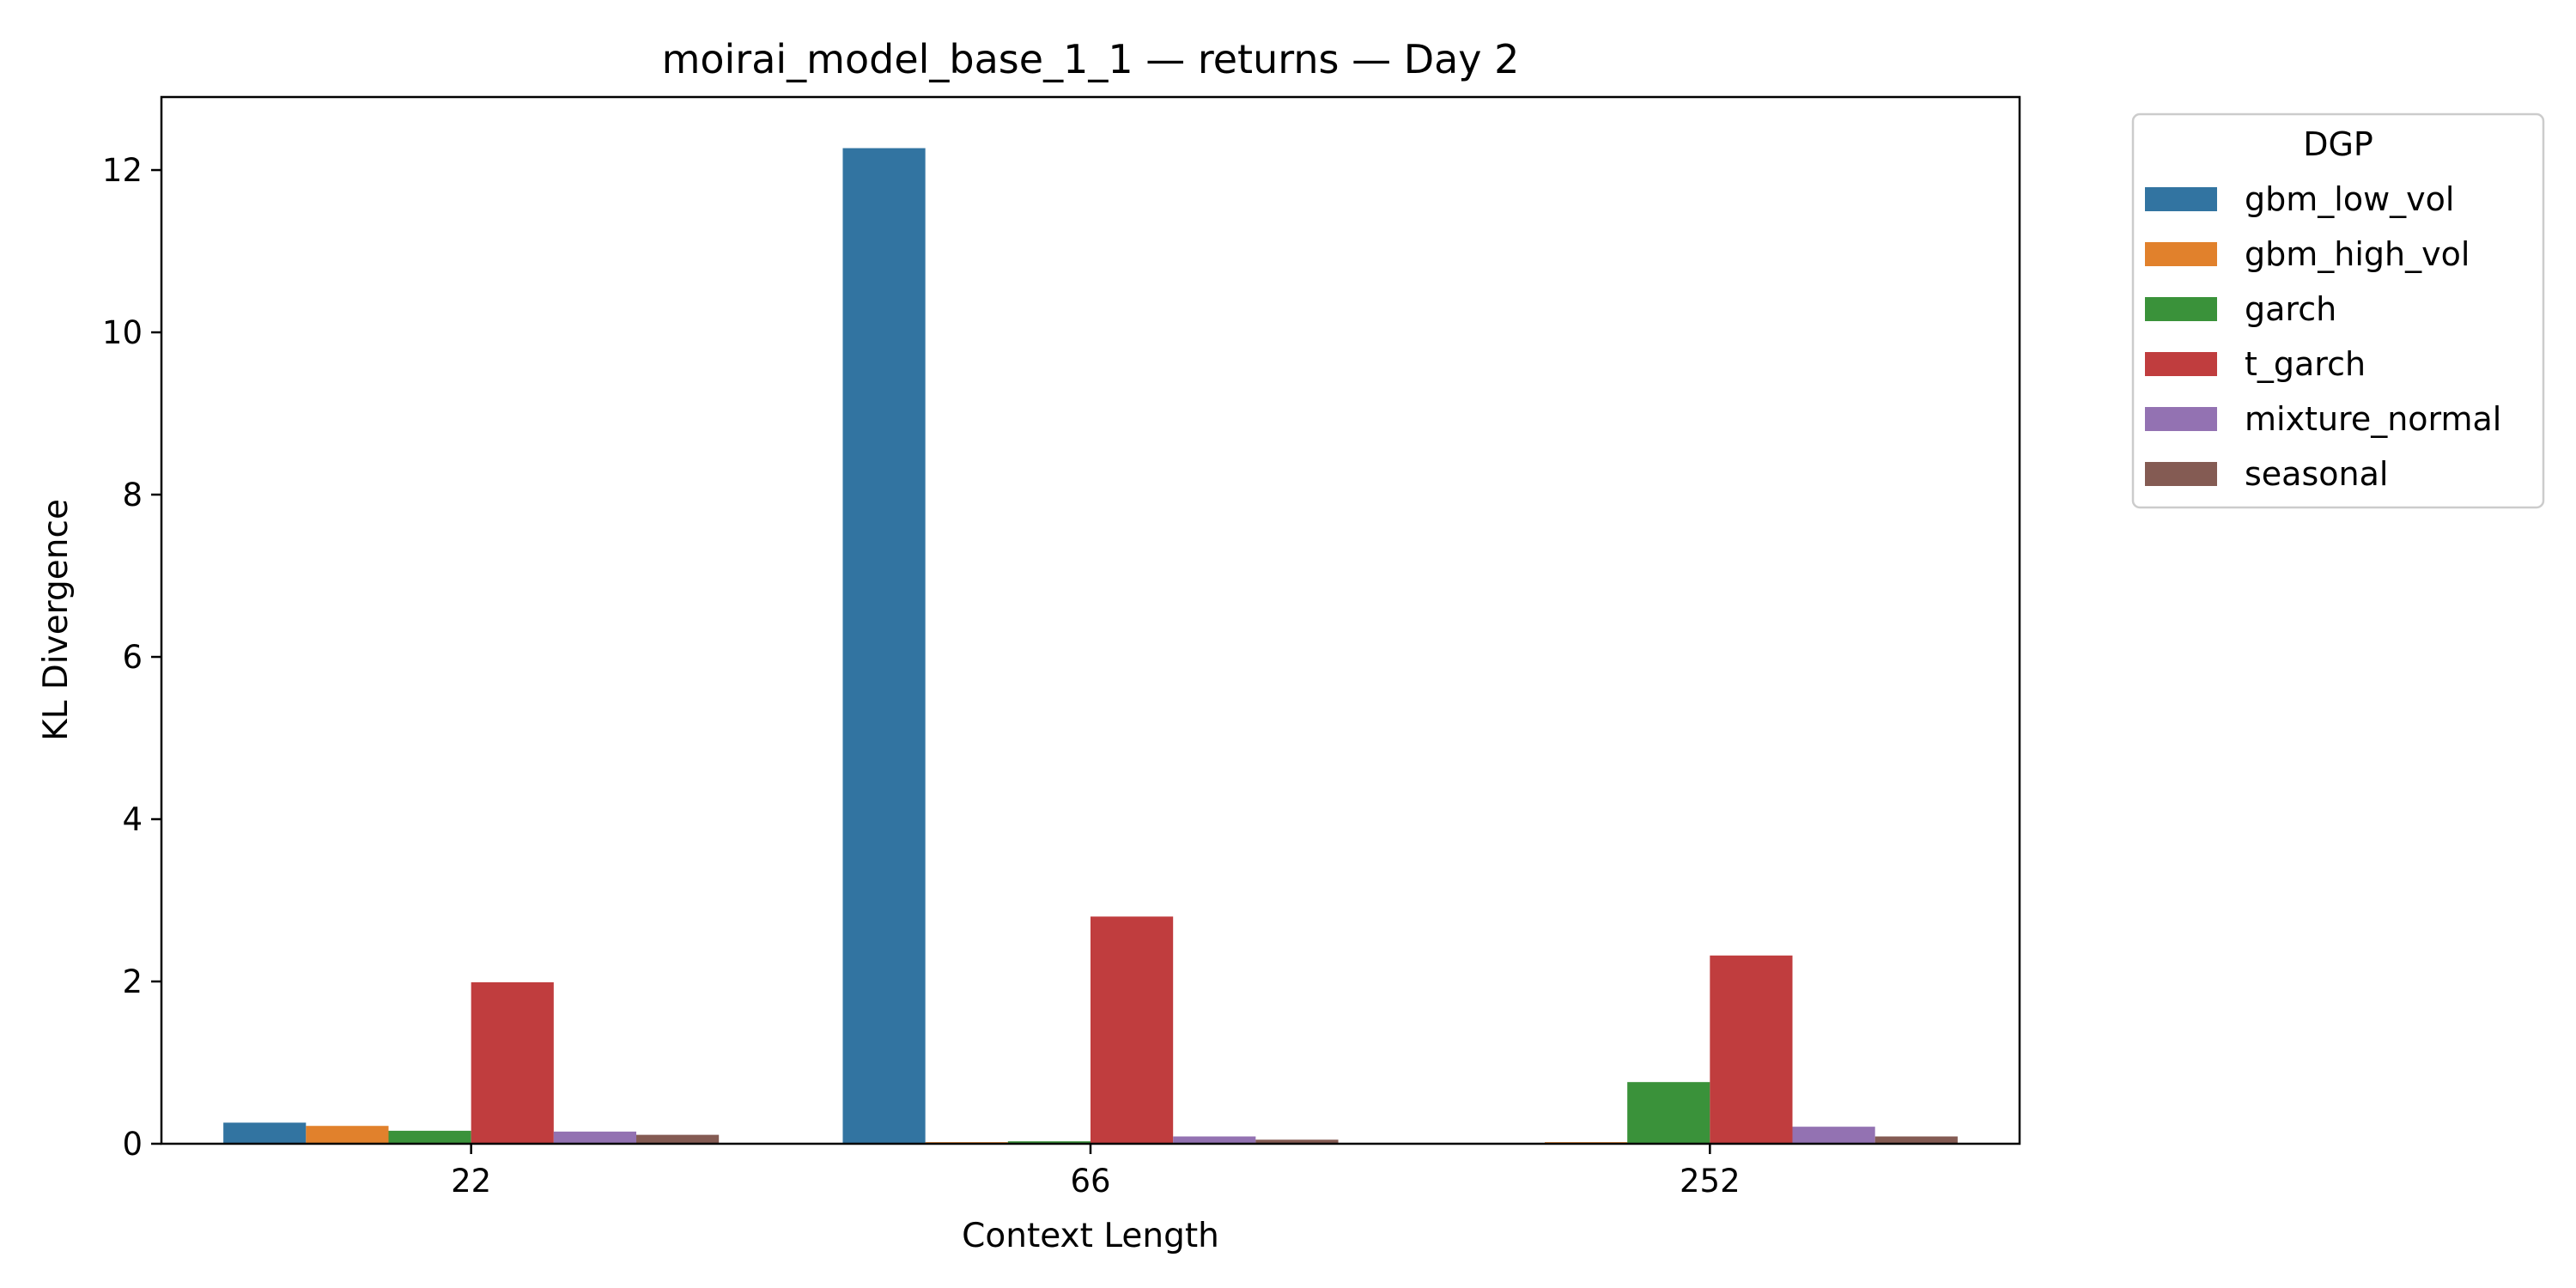 The width and height of the screenshot is (2576, 1288). I want to click on legend-swatch-t_garch, so click(2181, 364).